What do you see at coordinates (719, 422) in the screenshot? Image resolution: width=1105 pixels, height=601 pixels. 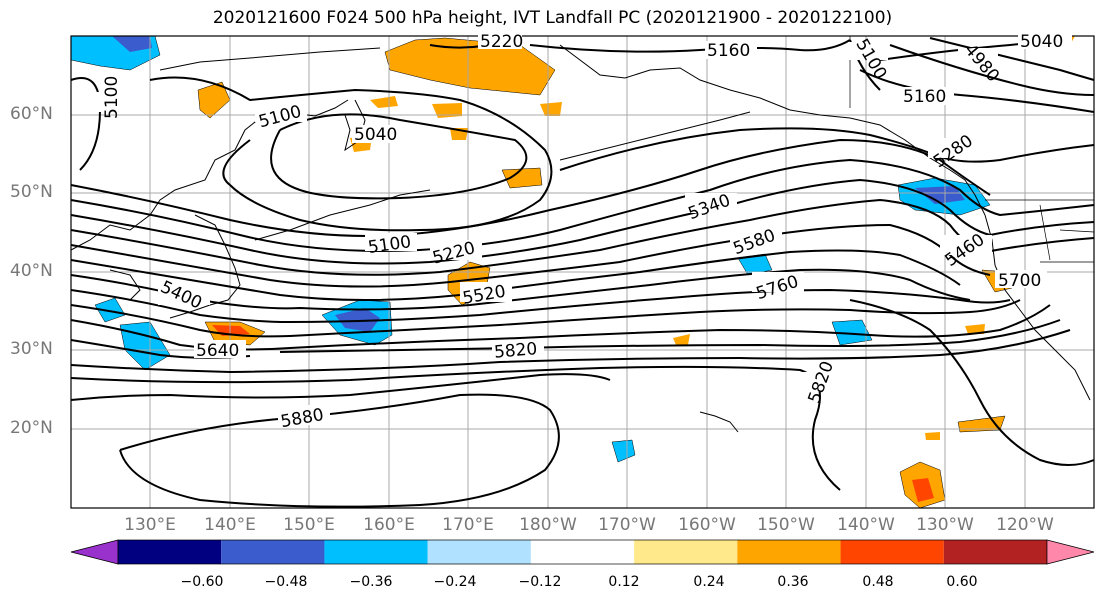 I see `hawaii` at bounding box center [719, 422].